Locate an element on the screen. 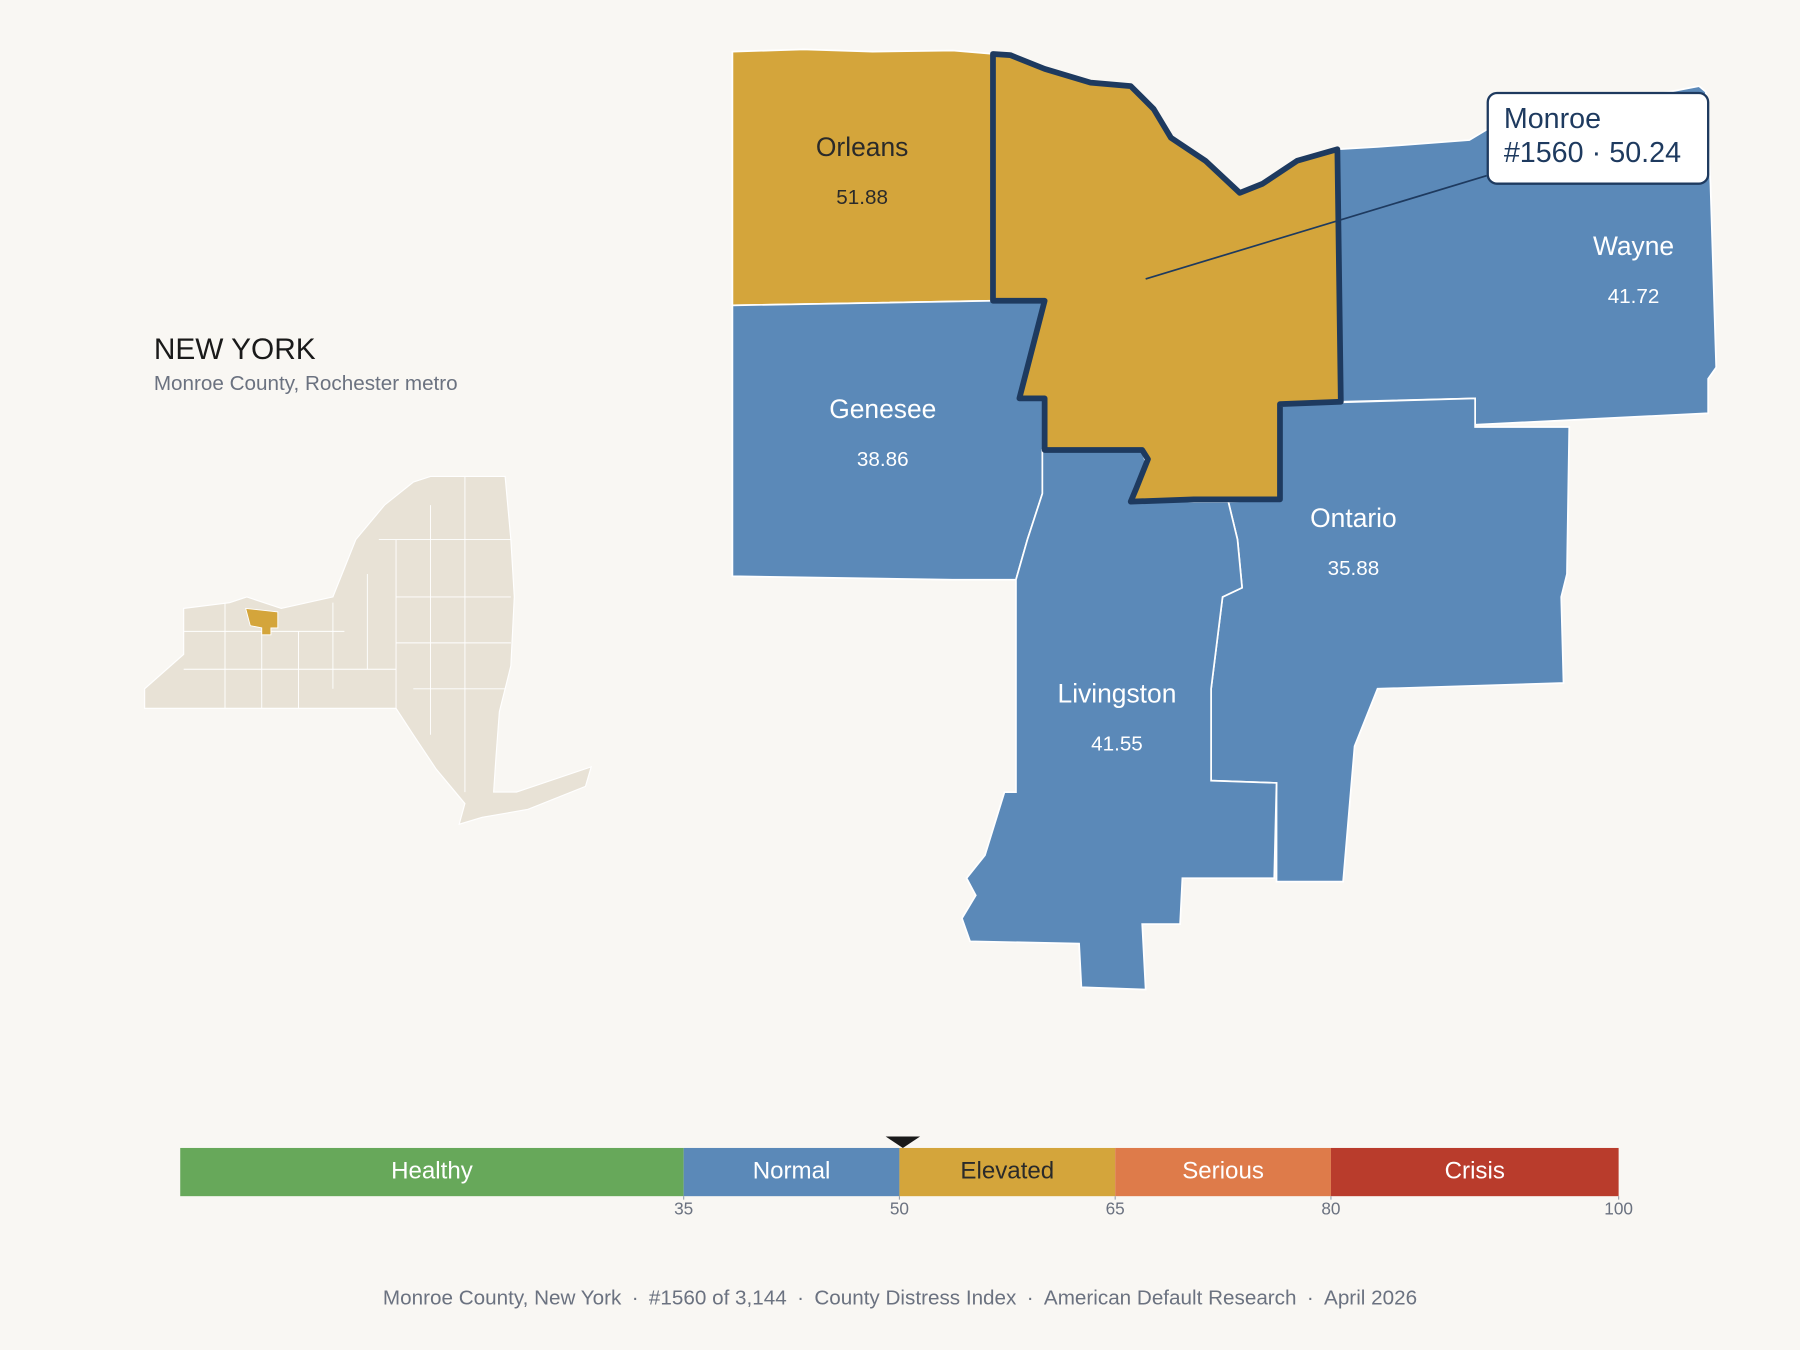  county-name: Genesee is located at coordinates (882, 409).